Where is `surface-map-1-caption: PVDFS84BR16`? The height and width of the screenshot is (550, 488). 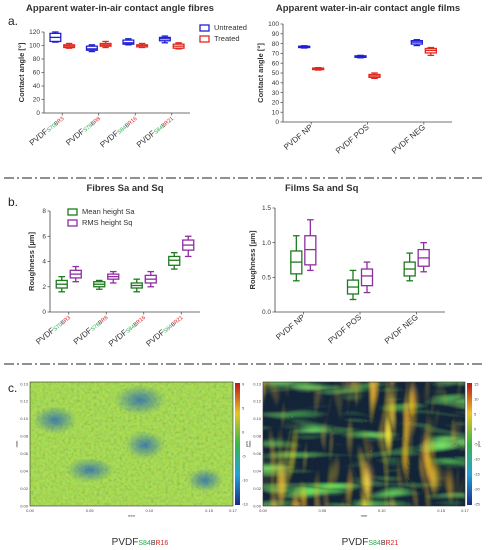 surface-map-1-caption: PVDFS84BR16 is located at coordinates (140, 542).